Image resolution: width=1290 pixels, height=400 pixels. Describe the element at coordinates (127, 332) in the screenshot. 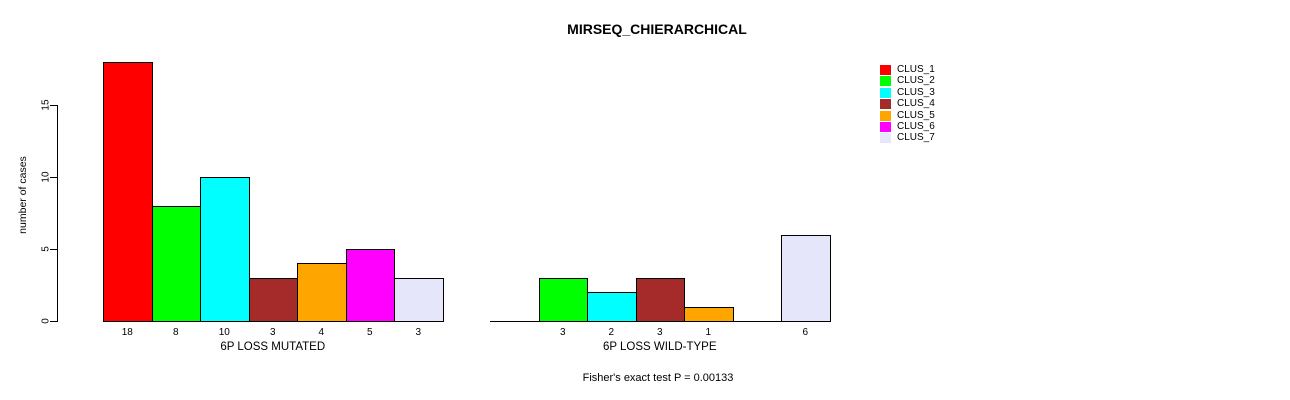

I see `bar-value-label: 18` at that location.